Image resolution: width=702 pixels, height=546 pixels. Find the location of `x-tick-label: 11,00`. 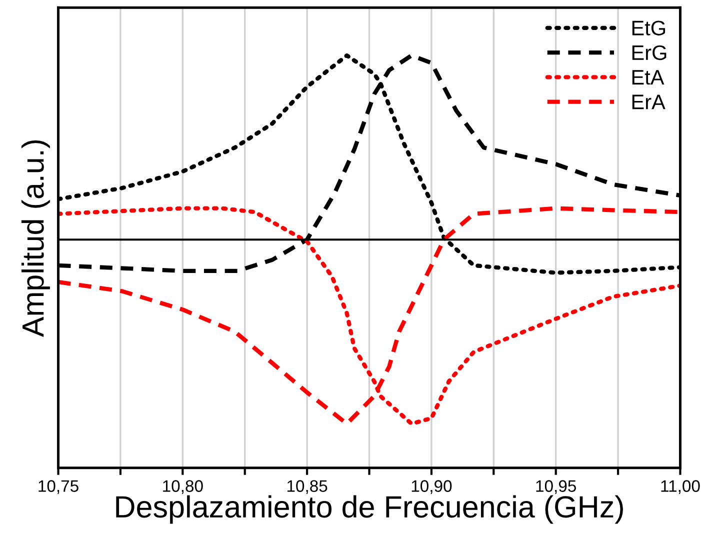

x-tick-label: 11,00 is located at coordinates (680, 487).